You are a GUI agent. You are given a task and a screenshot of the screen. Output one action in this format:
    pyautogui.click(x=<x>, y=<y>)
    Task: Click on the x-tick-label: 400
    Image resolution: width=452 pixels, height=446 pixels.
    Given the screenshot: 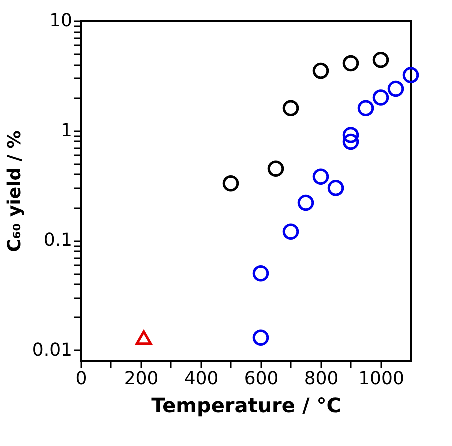 What is the action you would take?
    pyautogui.click(x=201, y=379)
    